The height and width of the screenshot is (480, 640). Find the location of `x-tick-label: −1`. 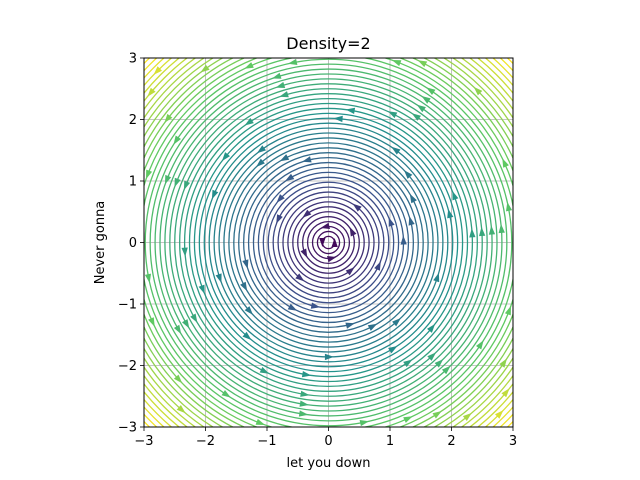

x-tick-label: −1 is located at coordinates (266, 441).